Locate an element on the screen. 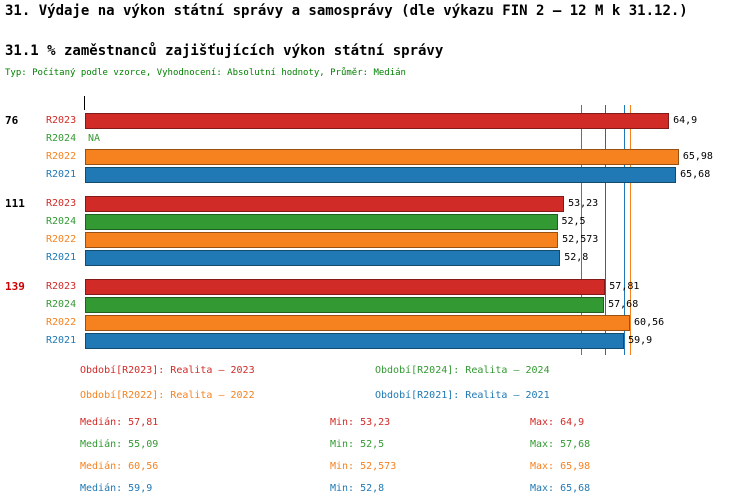  stat-min-r2023: Min: 53,23 is located at coordinates (360, 422).